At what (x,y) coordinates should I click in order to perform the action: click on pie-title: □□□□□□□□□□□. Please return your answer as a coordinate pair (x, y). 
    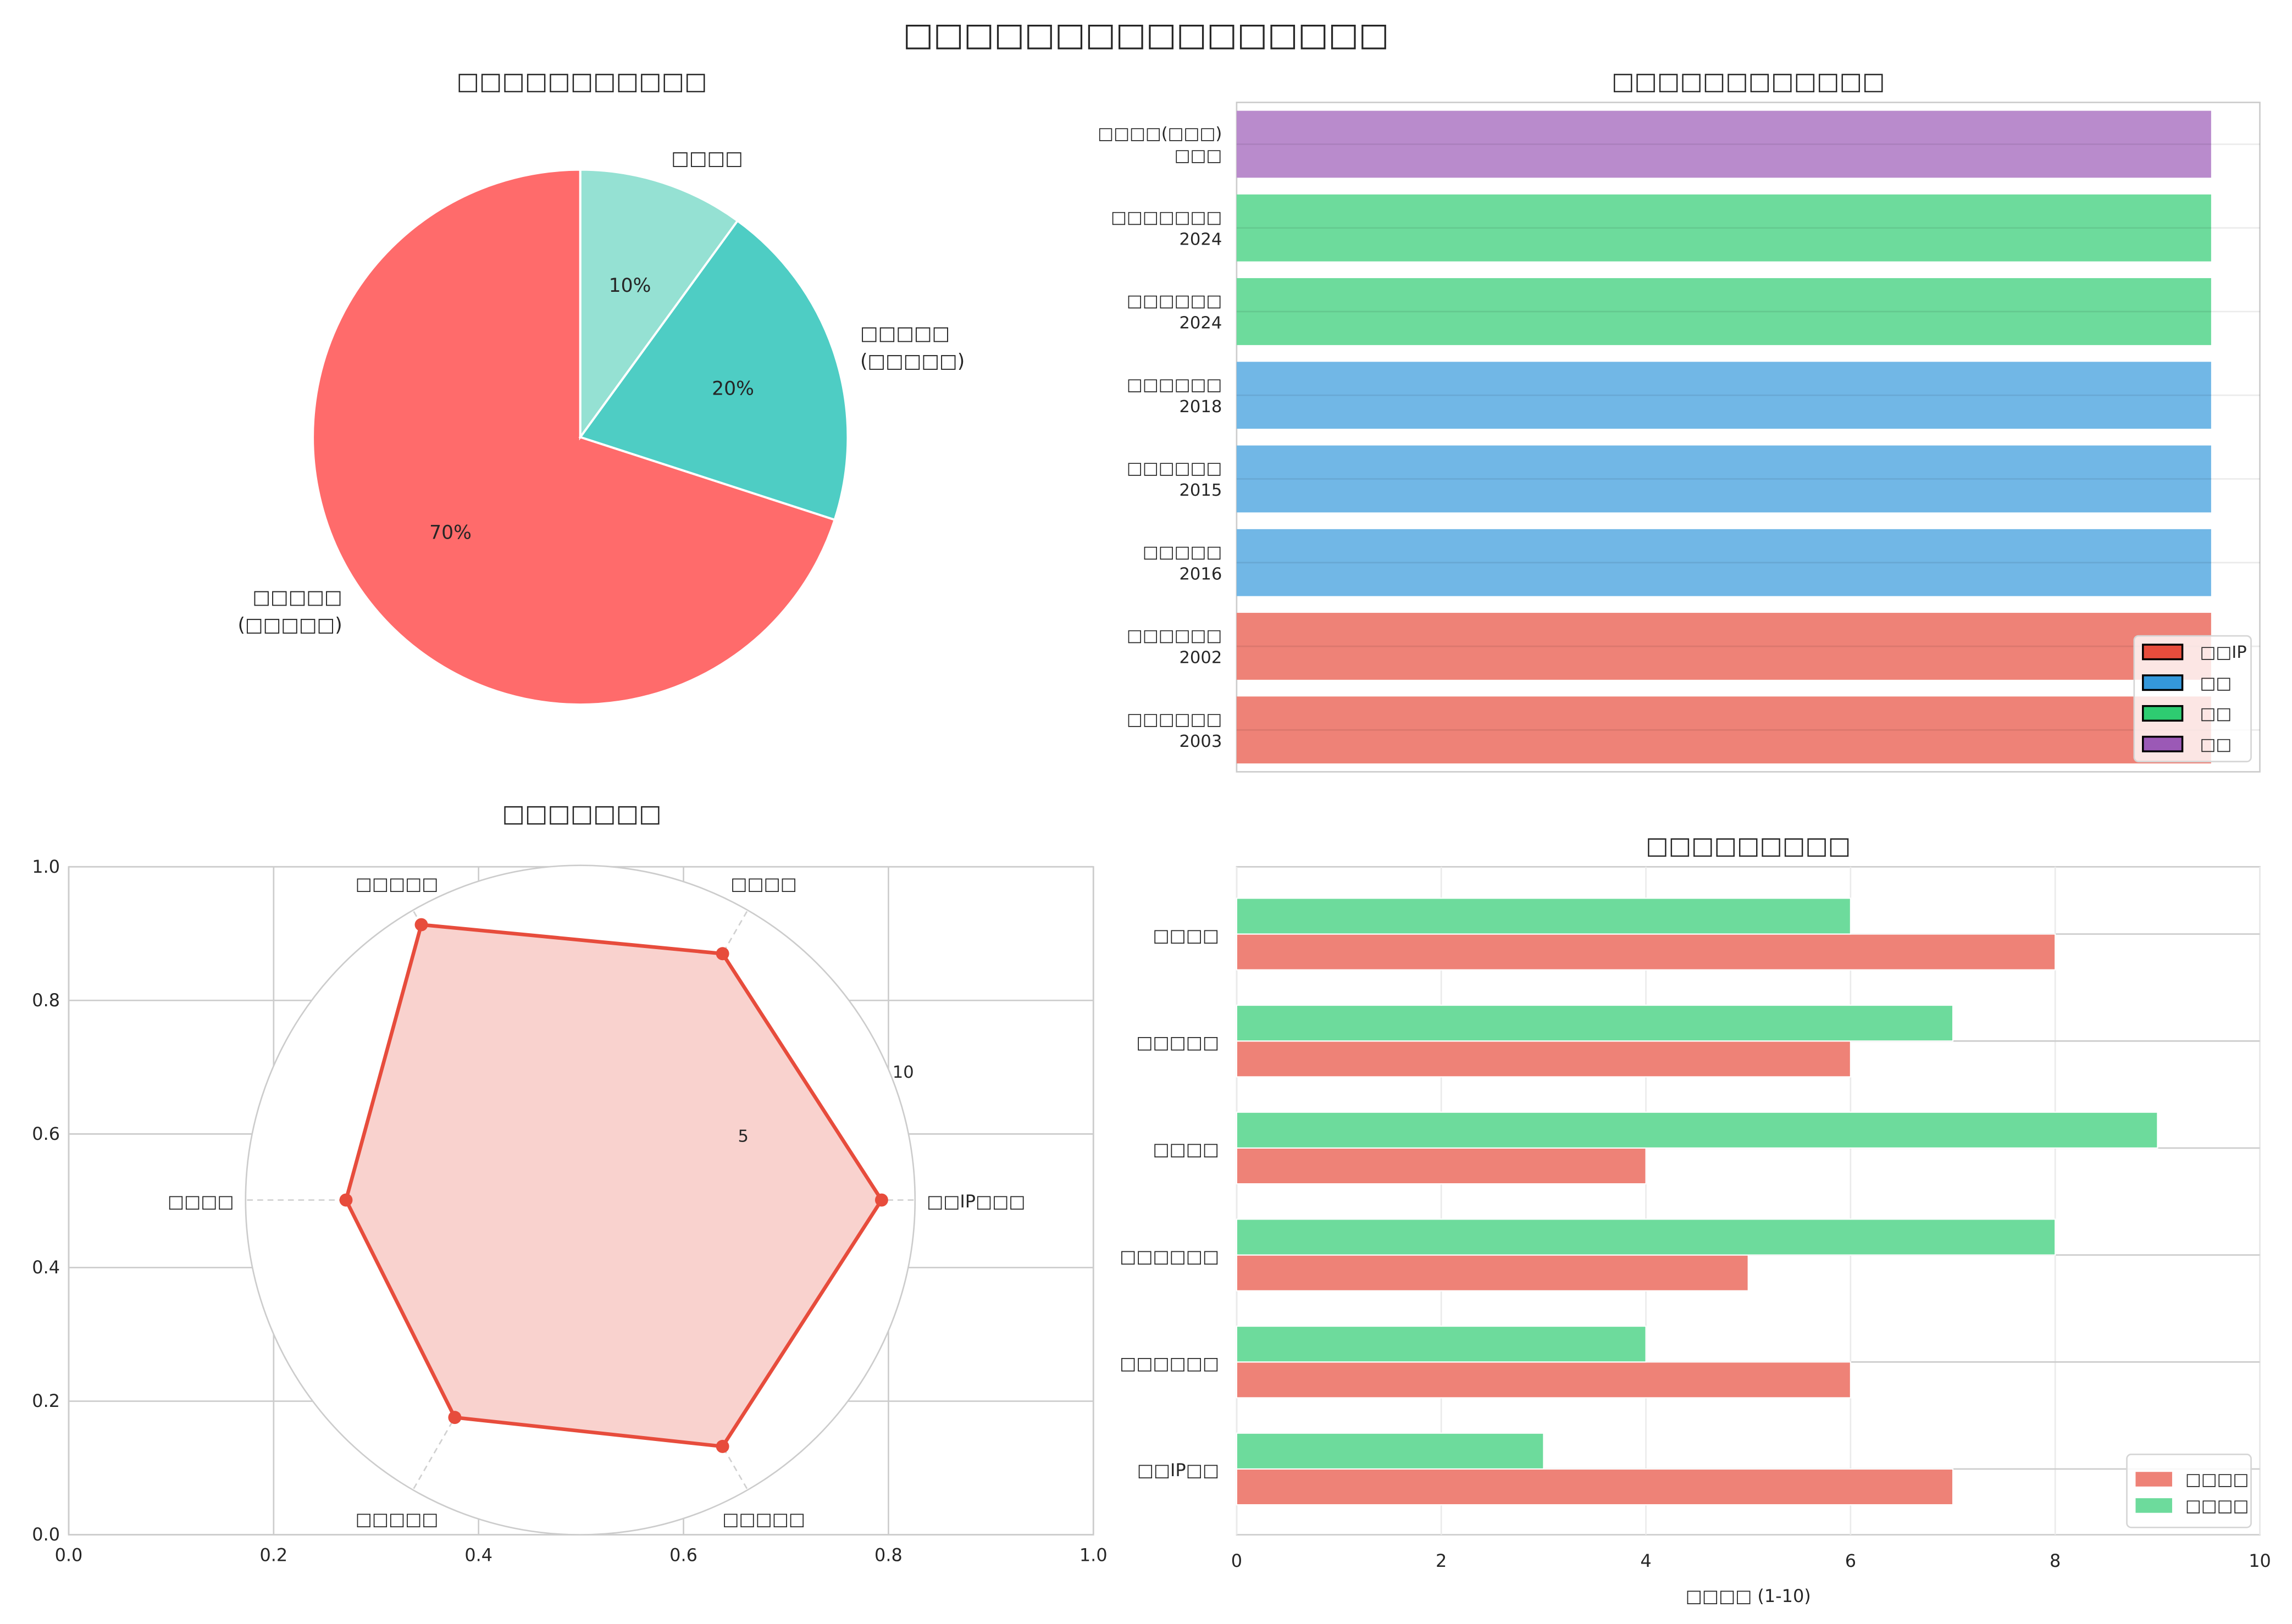
    Looking at the image, I should click on (581, 81).